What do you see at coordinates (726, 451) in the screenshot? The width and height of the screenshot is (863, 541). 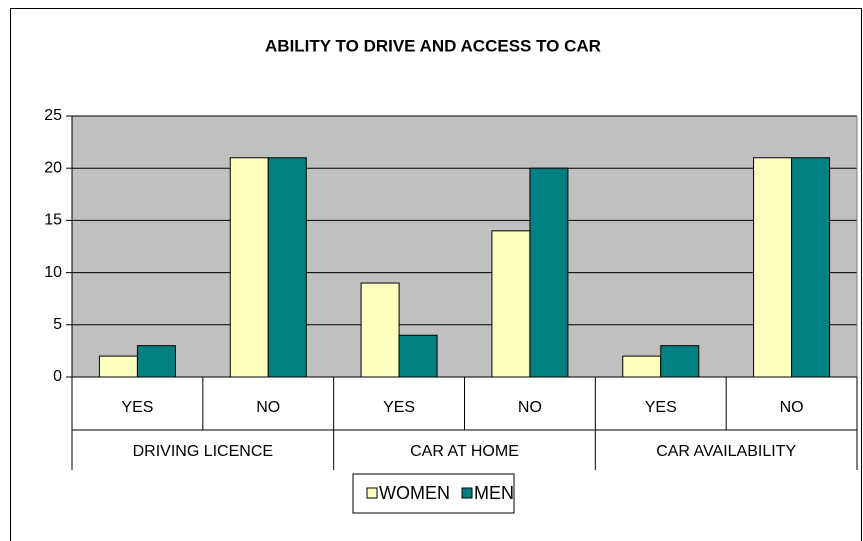 I see `group-label: CAR AVAILABILITY` at bounding box center [726, 451].